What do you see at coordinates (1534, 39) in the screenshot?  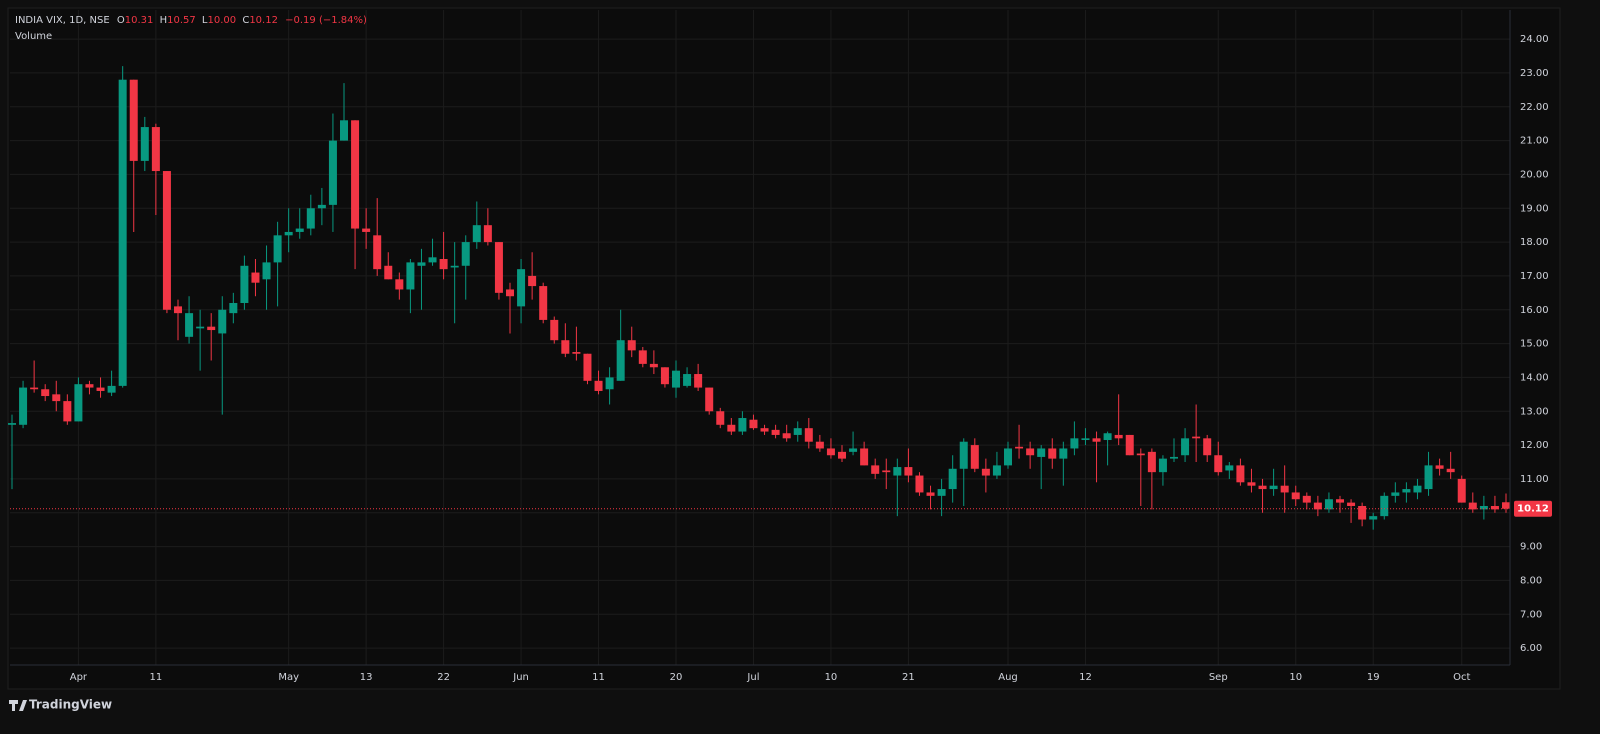 I see `y-tick-label: 24.00` at bounding box center [1534, 39].